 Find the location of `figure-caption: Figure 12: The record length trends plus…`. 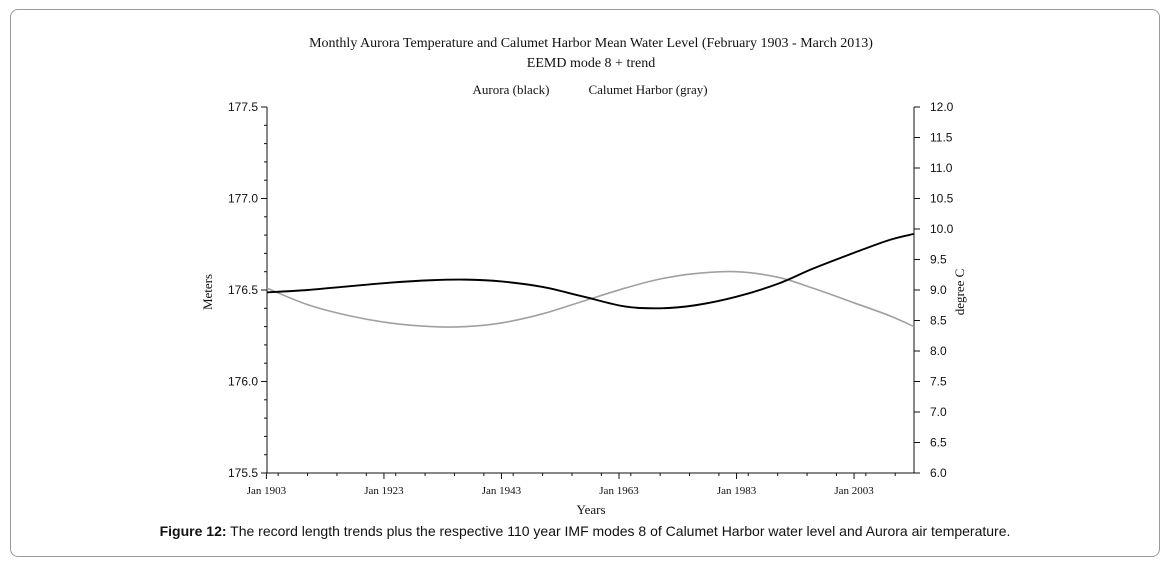

figure-caption: Figure 12: The record length trends plus… is located at coordinates (585, 531).